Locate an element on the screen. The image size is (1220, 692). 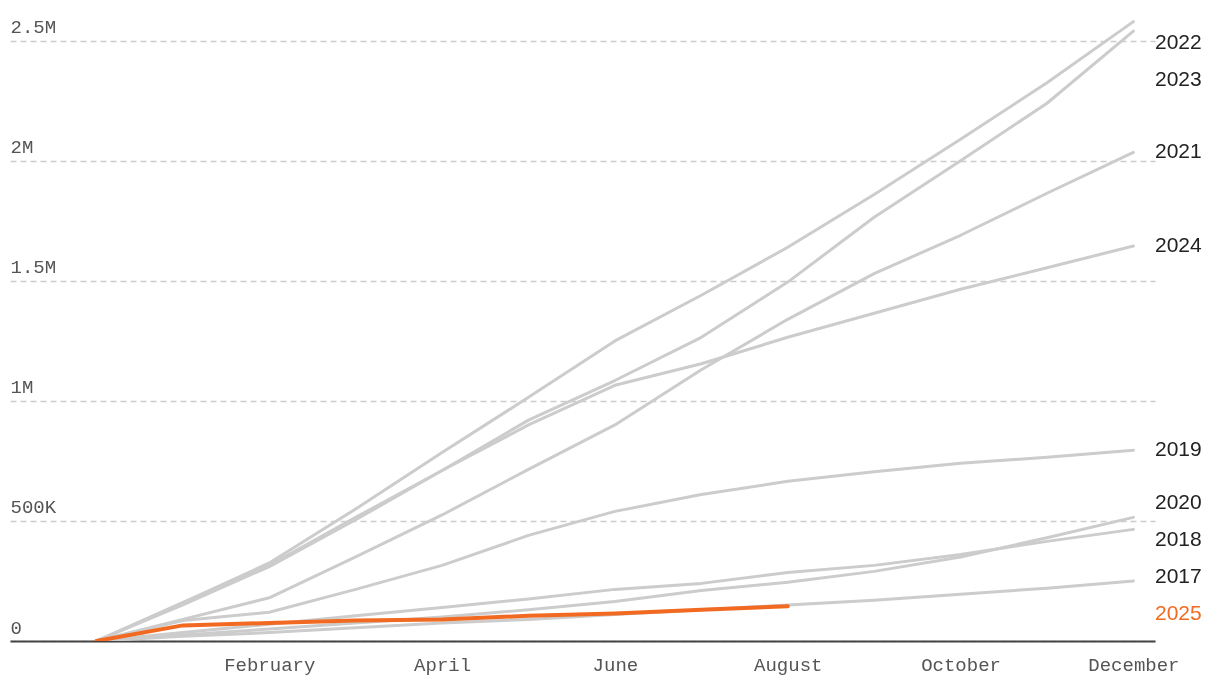
y-tick-label: 1.5M is located at coordinates (33, 268).